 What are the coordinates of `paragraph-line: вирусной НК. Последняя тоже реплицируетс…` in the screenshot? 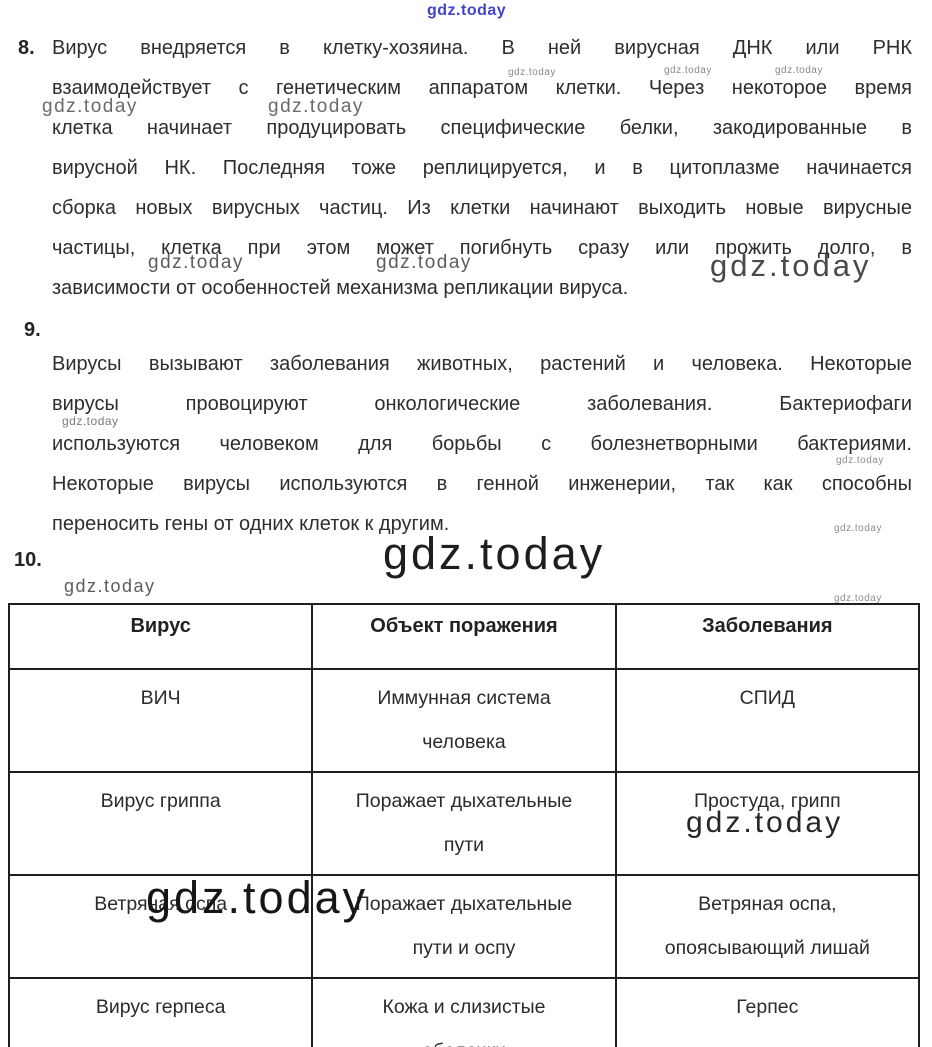 It's located at (482, 168).